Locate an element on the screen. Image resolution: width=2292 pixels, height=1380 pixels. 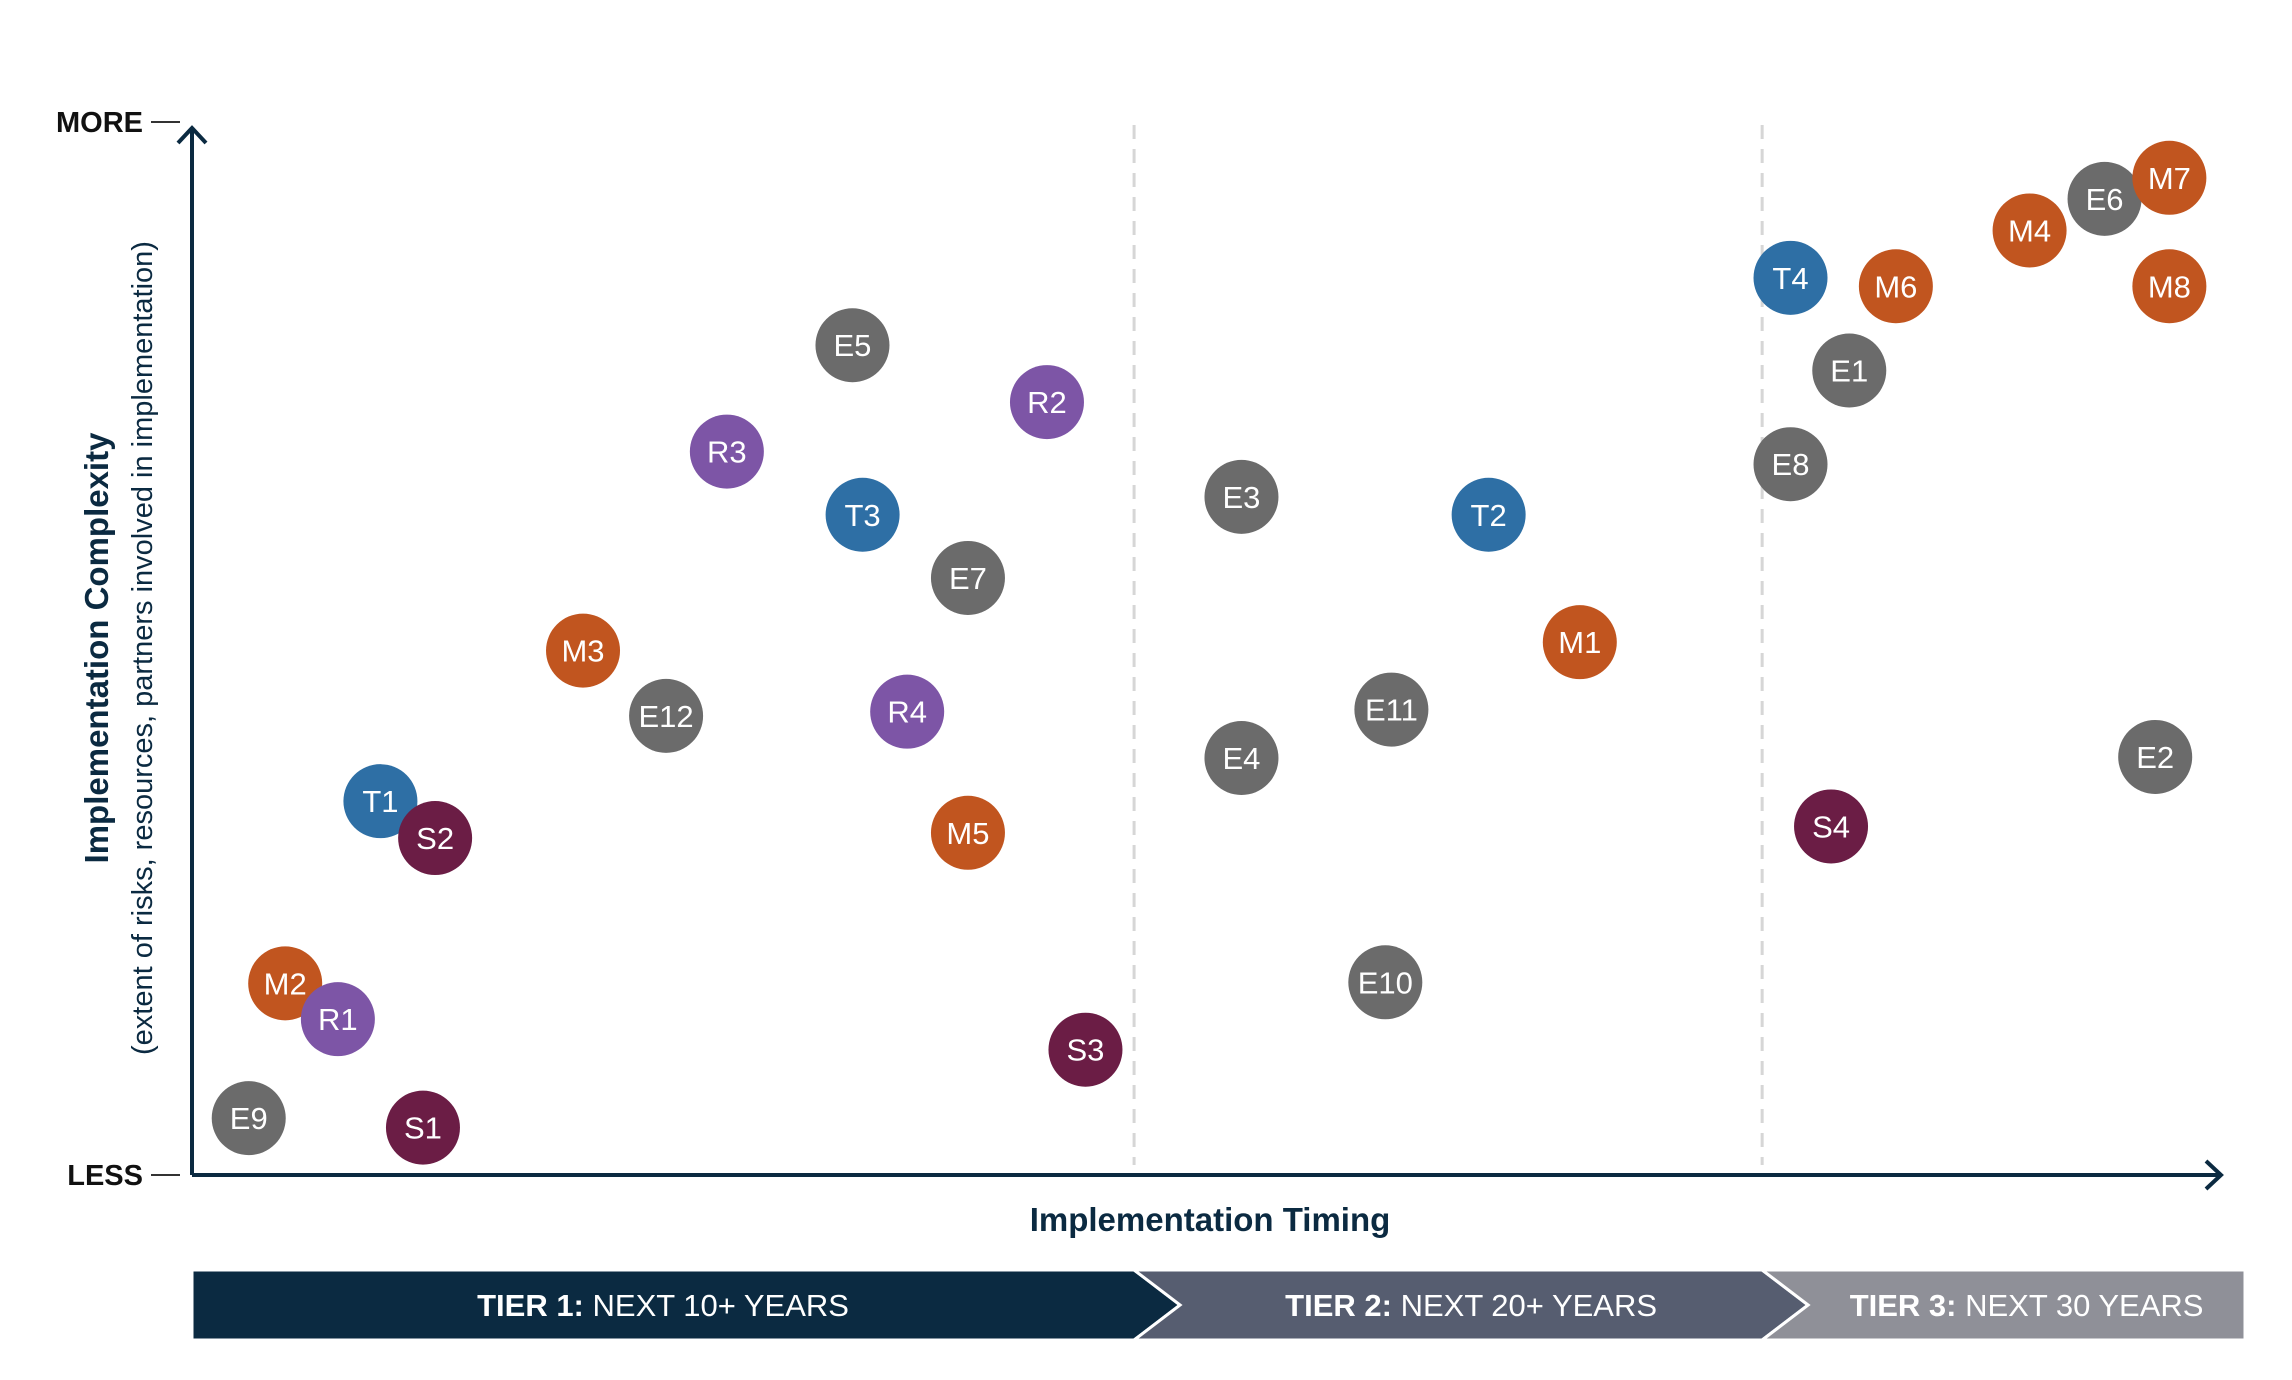
point-m3: M3 is located at coordinates (583, 650).